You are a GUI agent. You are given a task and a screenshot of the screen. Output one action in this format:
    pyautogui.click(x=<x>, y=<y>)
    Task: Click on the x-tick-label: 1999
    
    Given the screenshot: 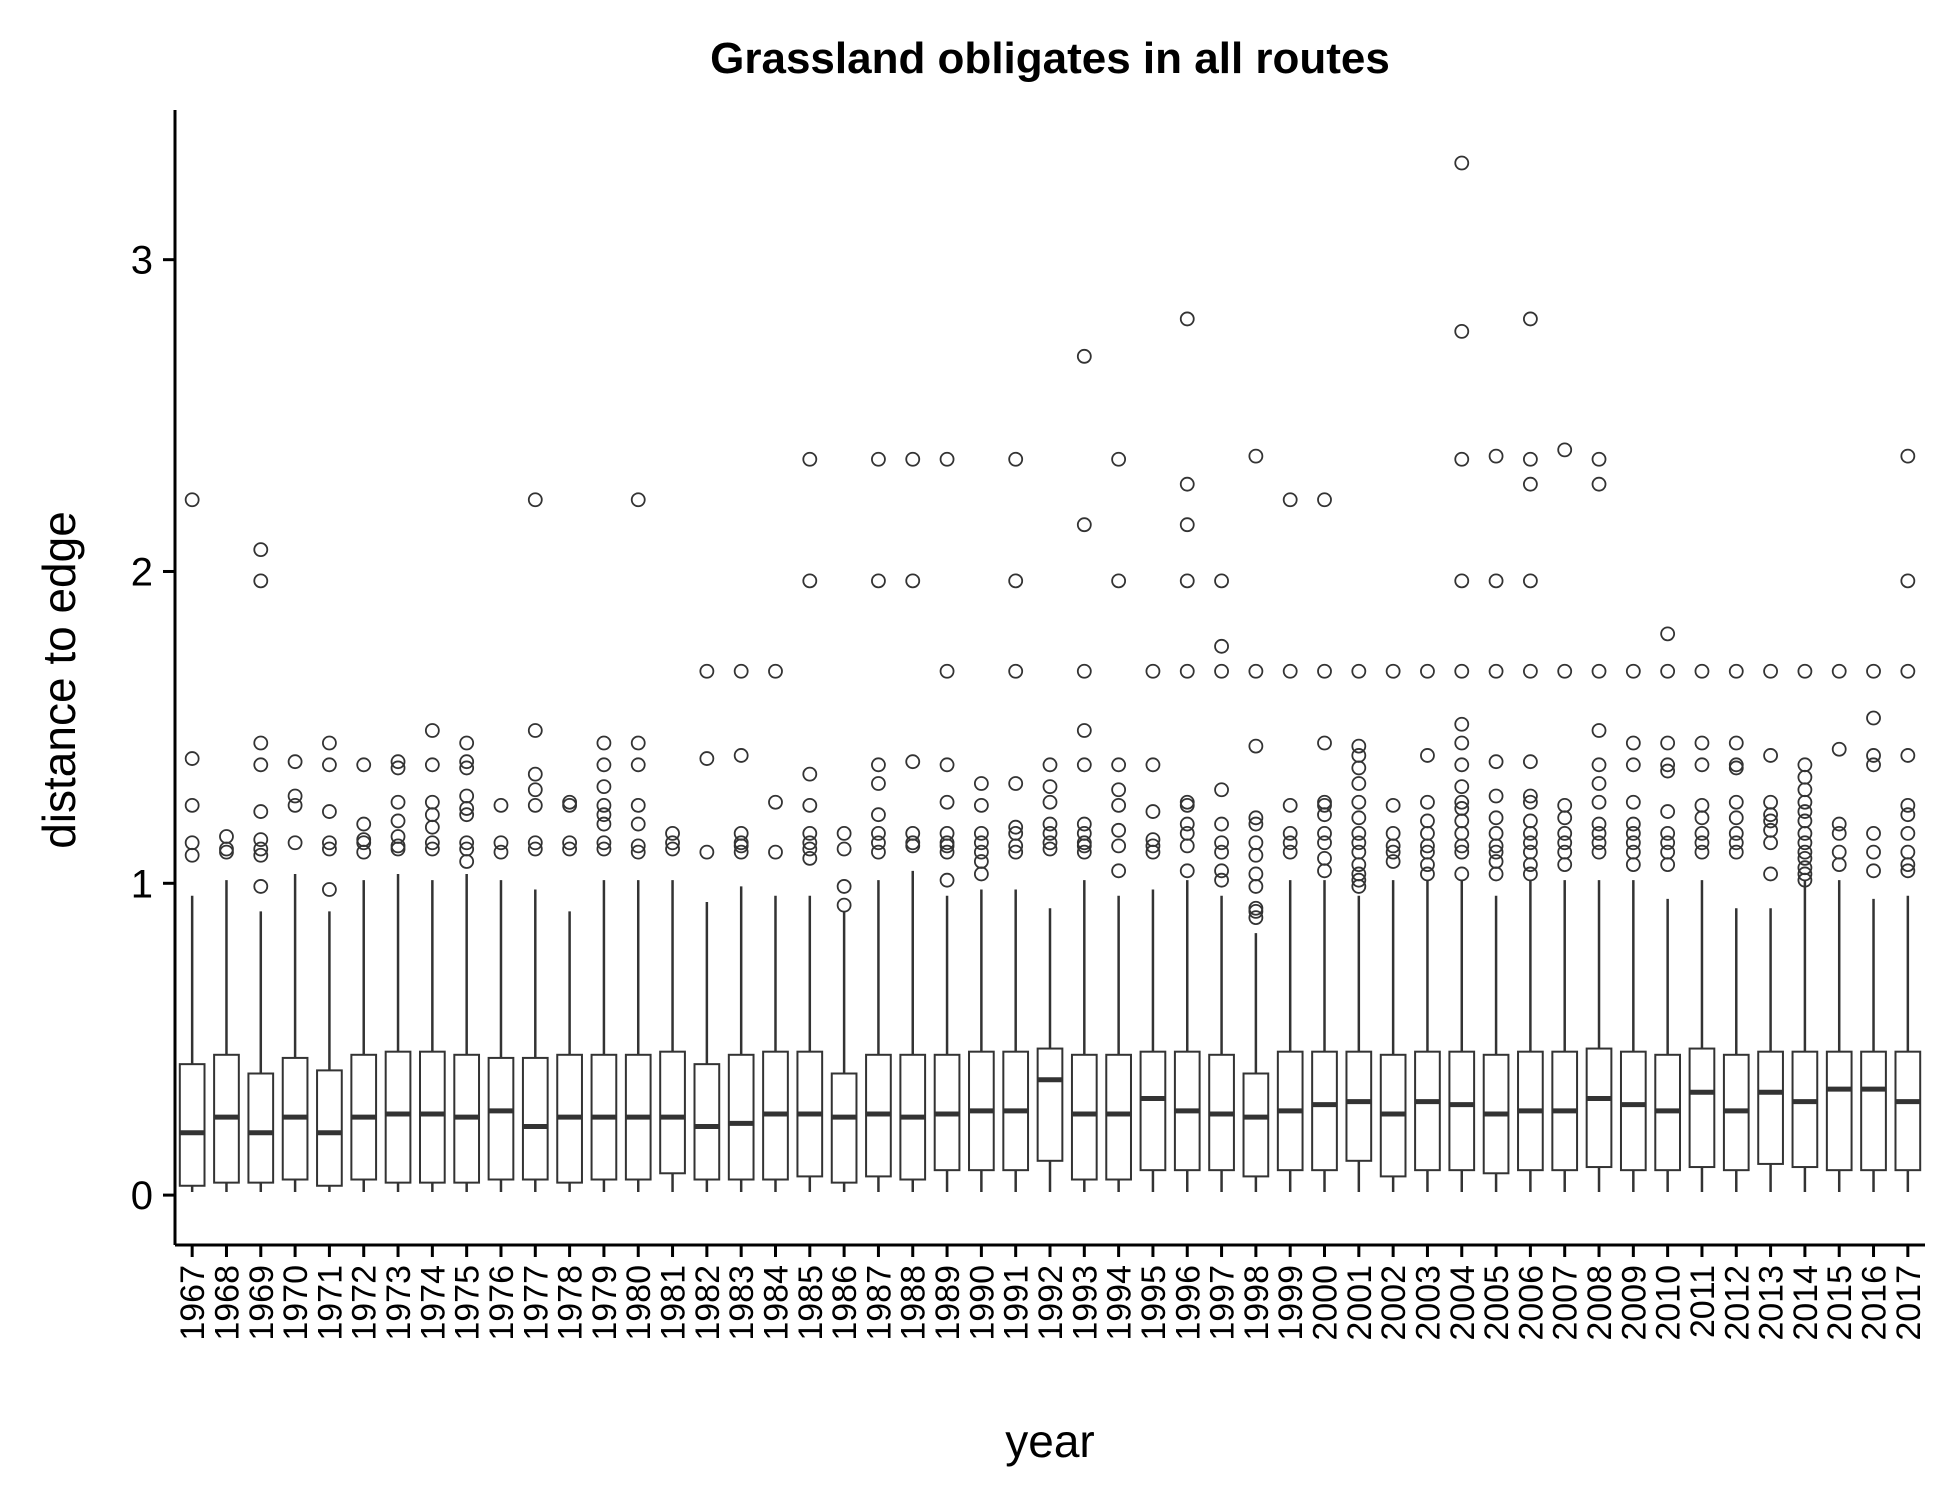 What is the action you would take?
    pyautogui.click(x=1291, y=1303)
    